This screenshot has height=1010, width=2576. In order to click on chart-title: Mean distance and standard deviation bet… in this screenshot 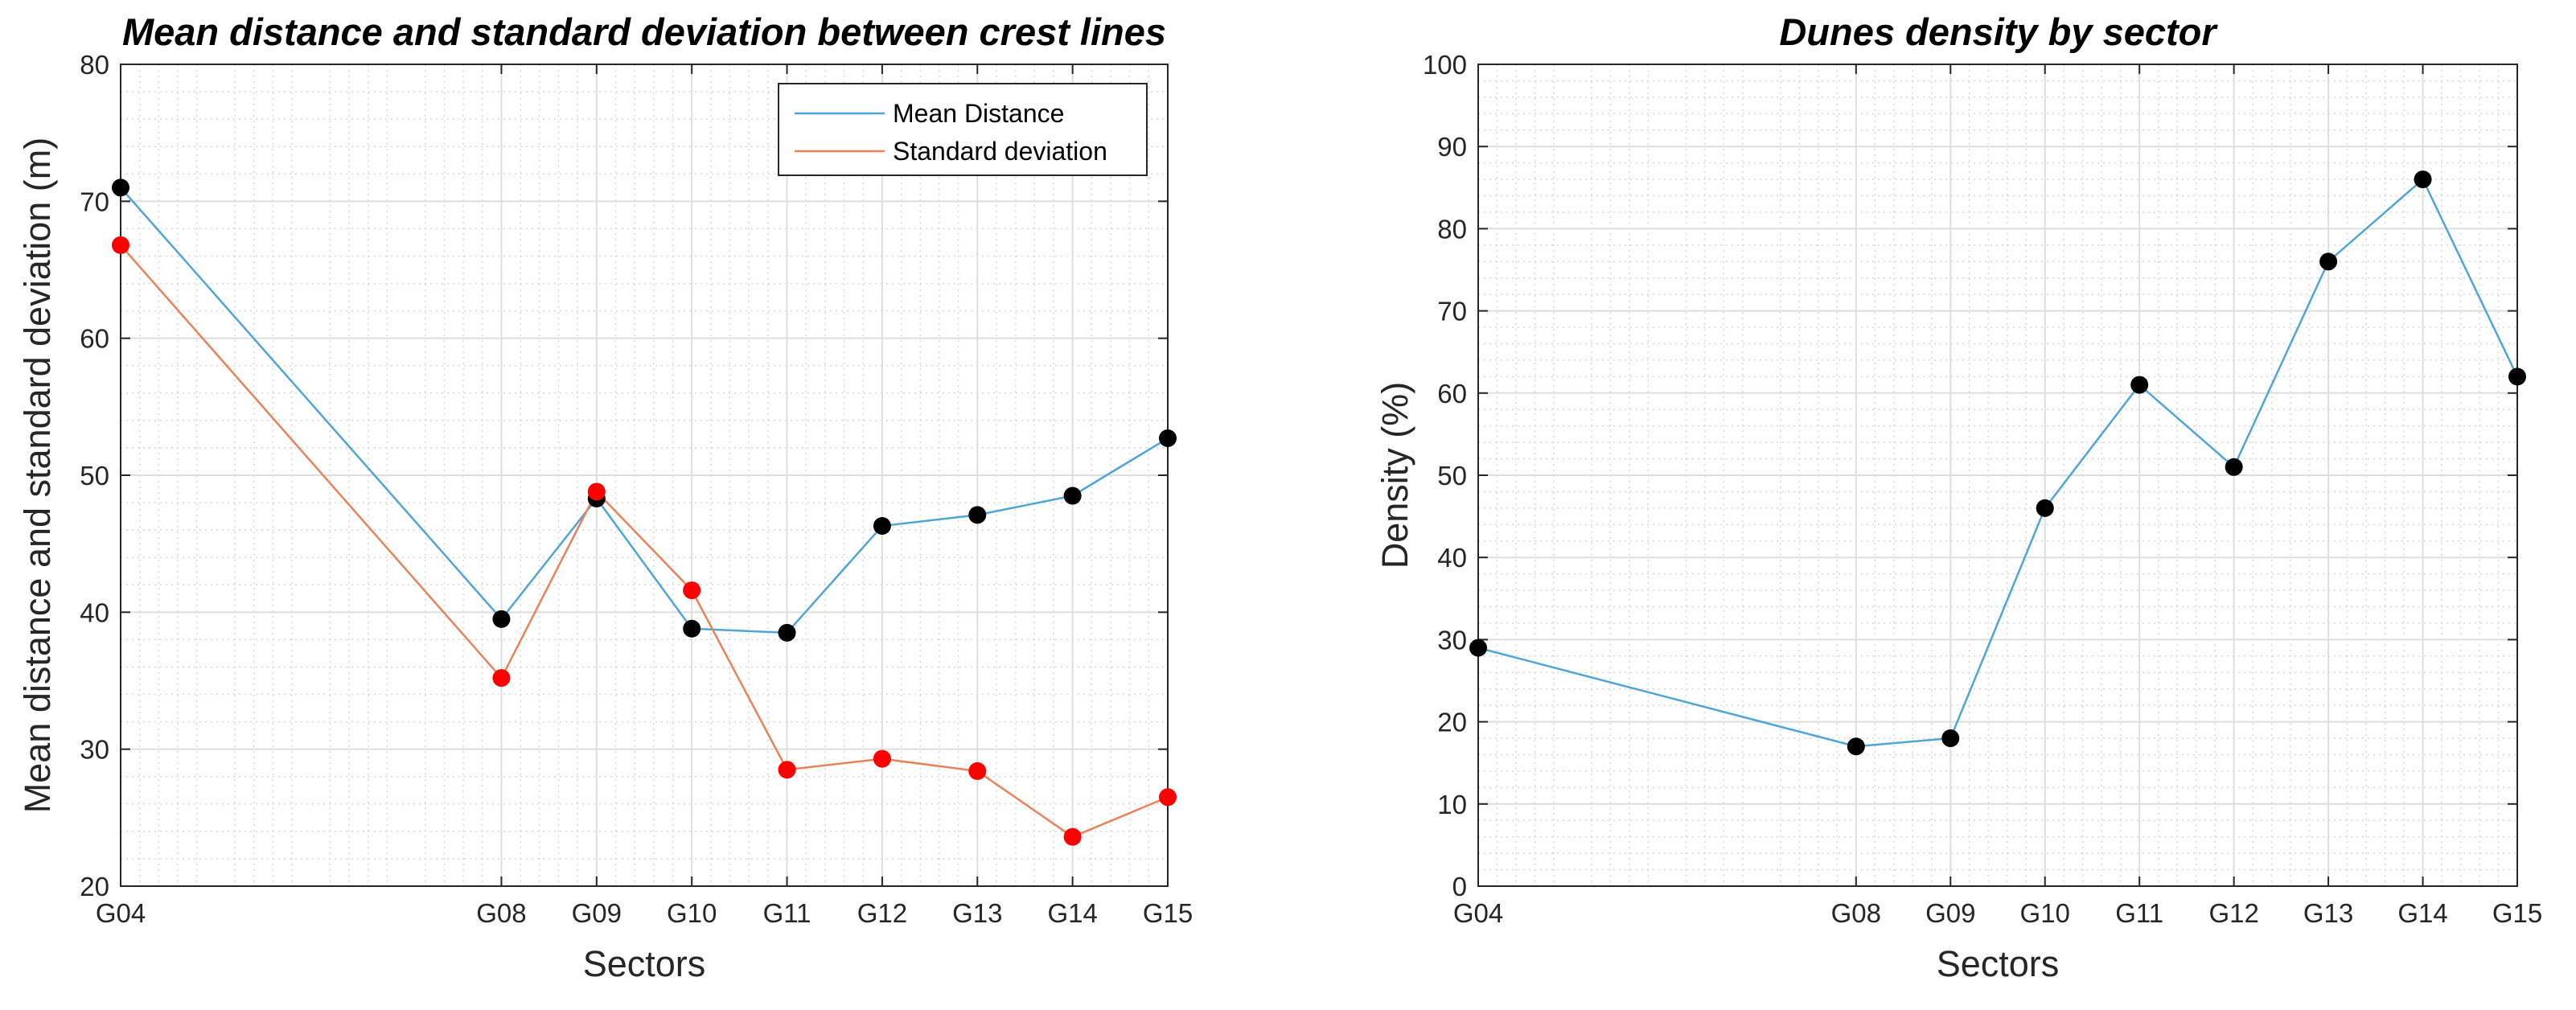, I will do `click(644, 31)`.